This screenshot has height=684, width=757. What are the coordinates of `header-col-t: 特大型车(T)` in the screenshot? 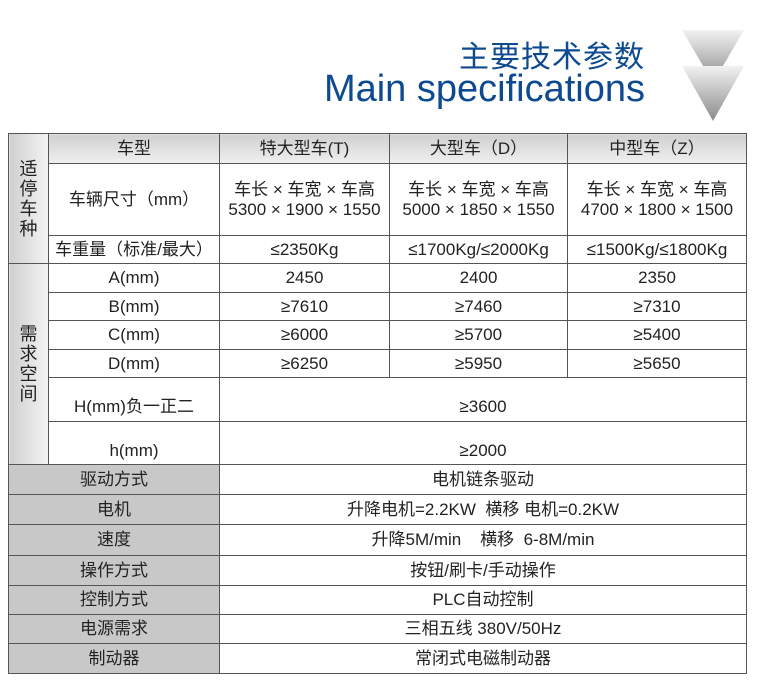 It's located at (304, 148).